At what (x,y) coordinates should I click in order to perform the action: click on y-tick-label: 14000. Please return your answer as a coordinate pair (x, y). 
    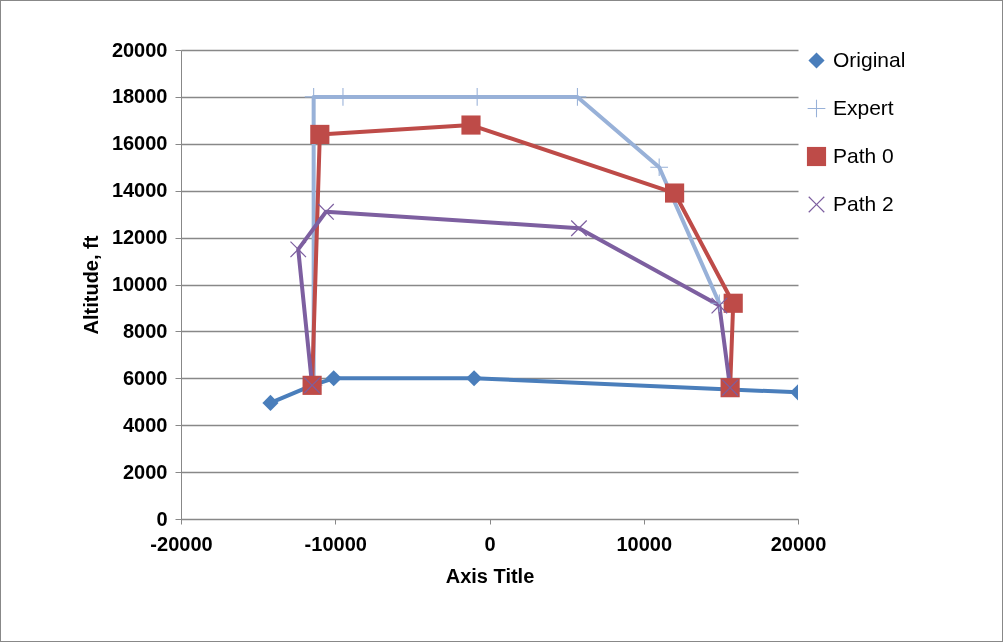
    Looking at the image, I should click on (139, 190).